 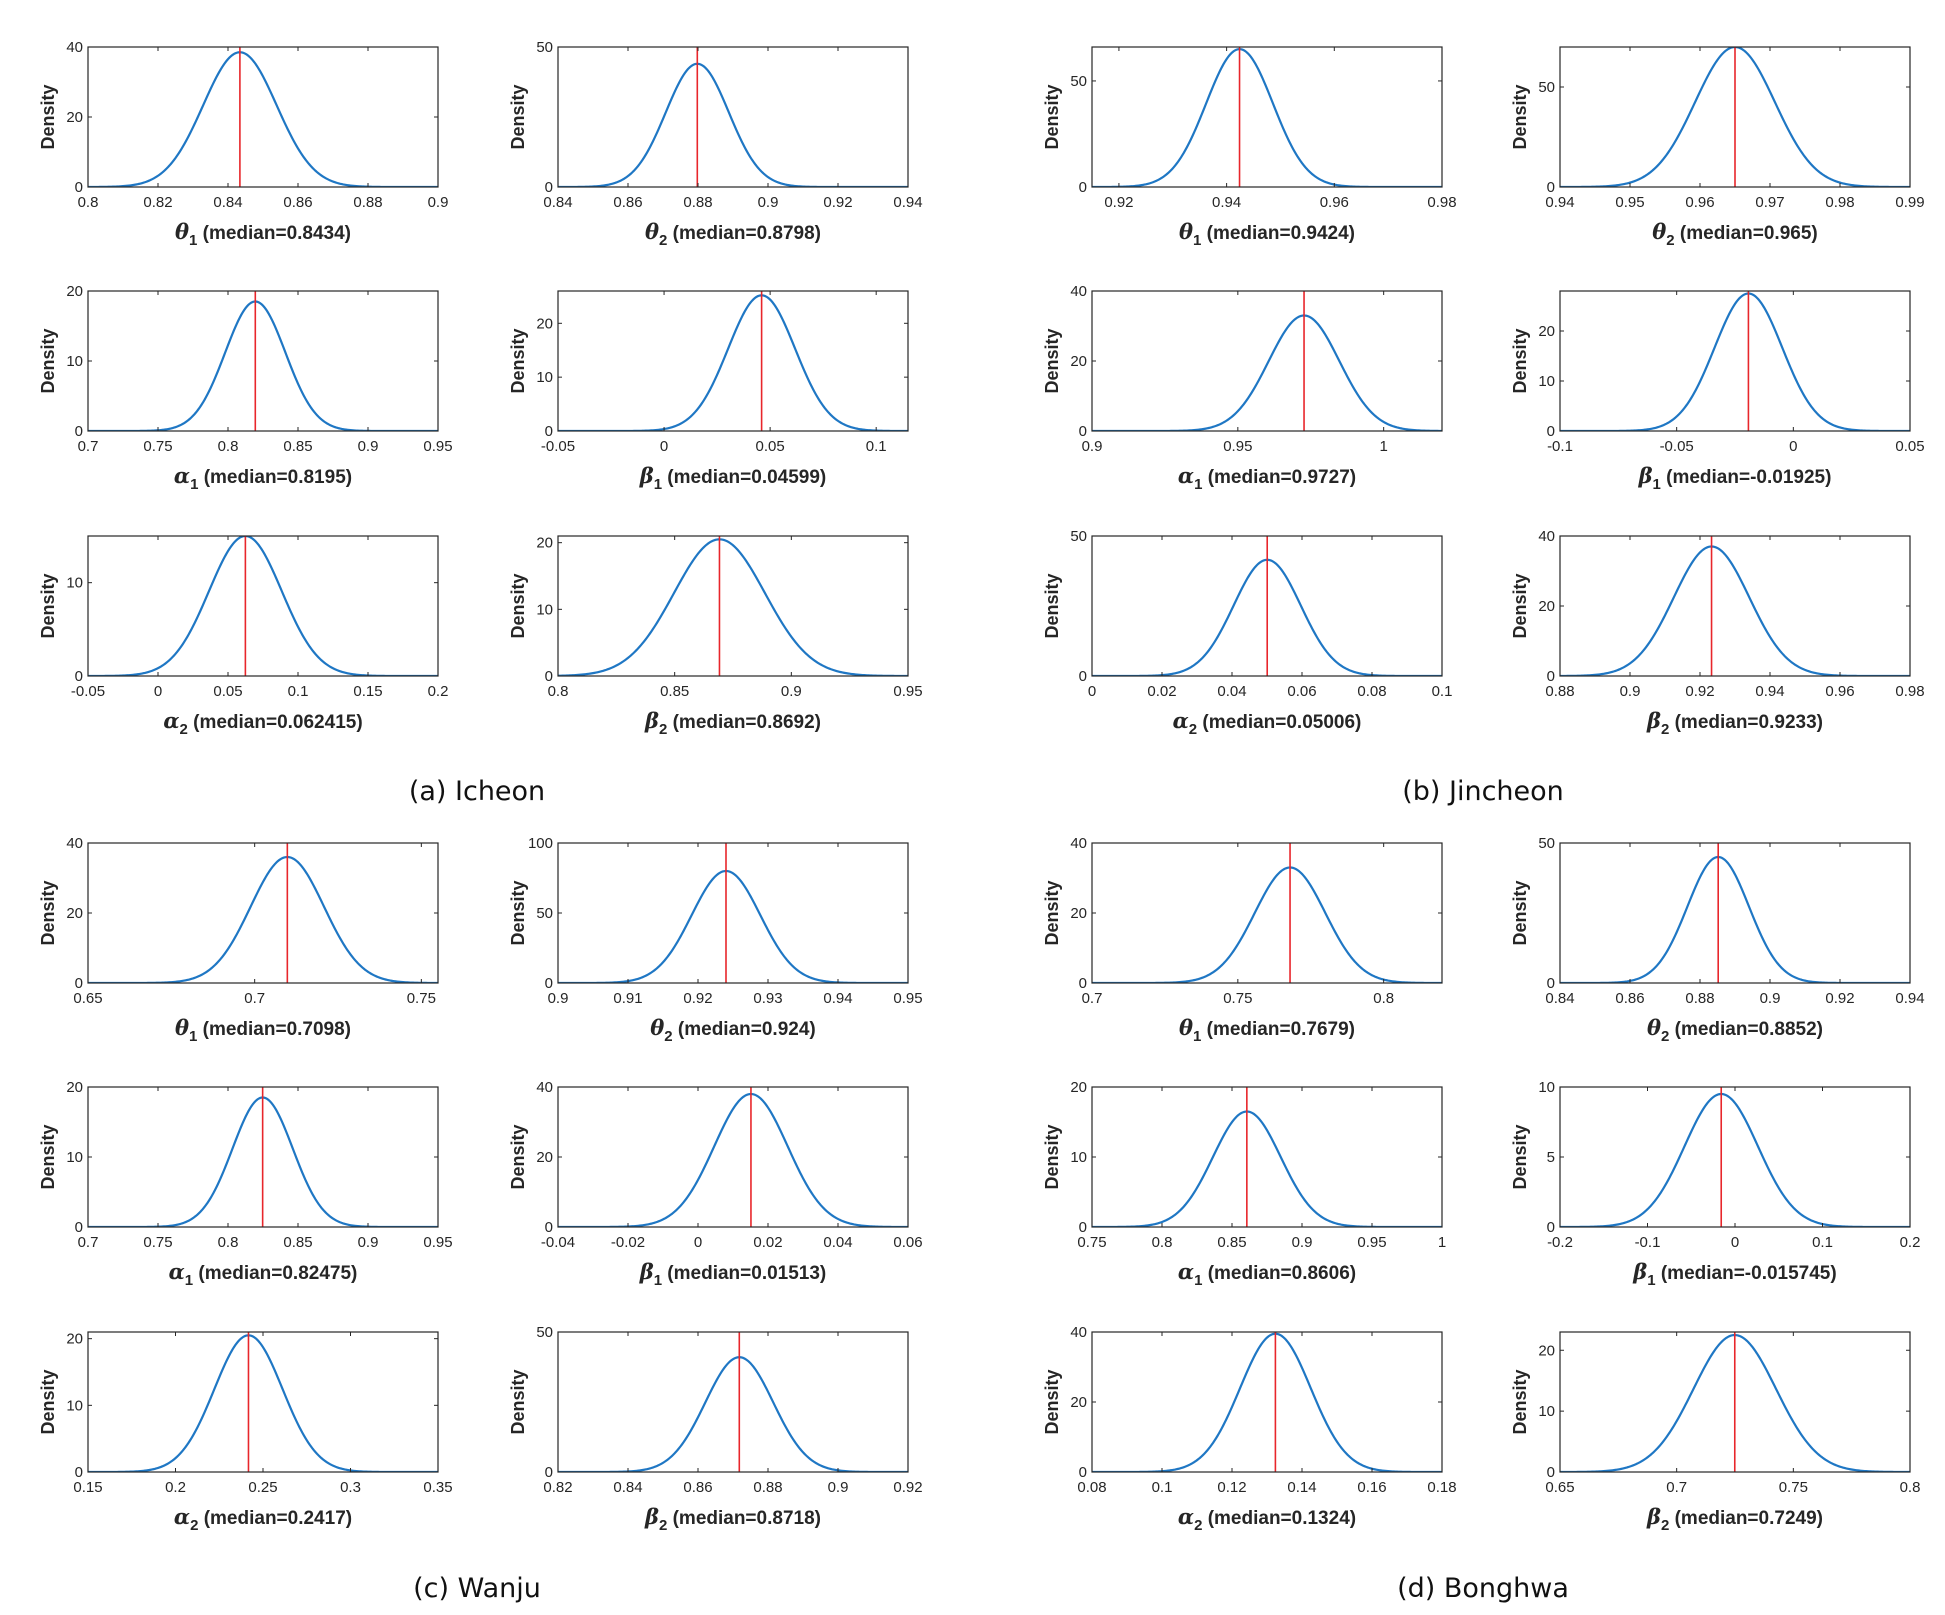 I want to click on x-axis-label: α1 (median=0.8195), so click(x=263, y=478).